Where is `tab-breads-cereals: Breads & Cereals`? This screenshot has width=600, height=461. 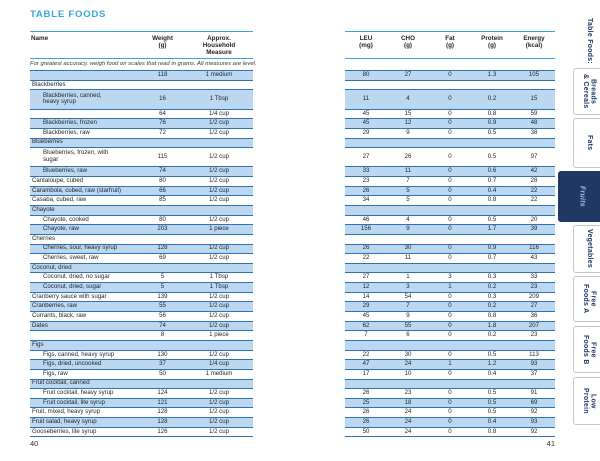 tab-breads-cereals: Breads & Cereals is located at coordinates (586, 91).